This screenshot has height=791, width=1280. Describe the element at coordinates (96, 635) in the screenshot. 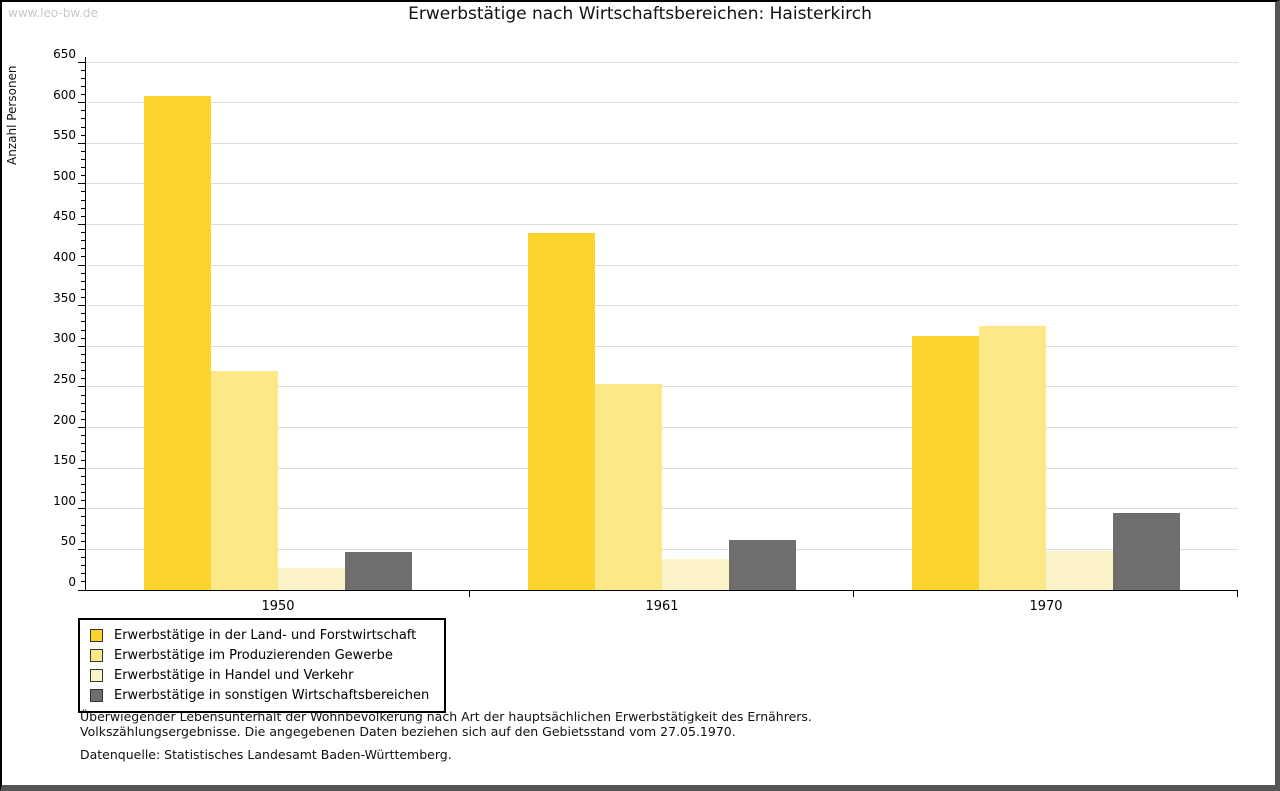

I see `legend-swatch-land-forstwirtschaft` at that location.